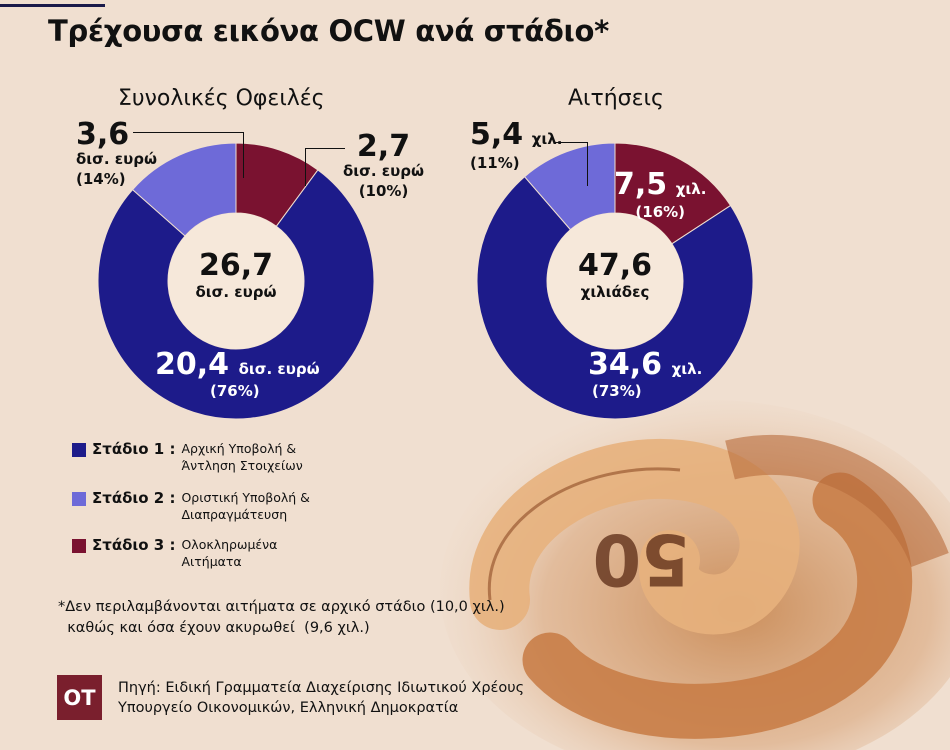  What do you see at coordinates (117, 159) in the screenshot?
I see `debt-stage2-unit: δισ. ευρώ` at bounding box center [117, 159].